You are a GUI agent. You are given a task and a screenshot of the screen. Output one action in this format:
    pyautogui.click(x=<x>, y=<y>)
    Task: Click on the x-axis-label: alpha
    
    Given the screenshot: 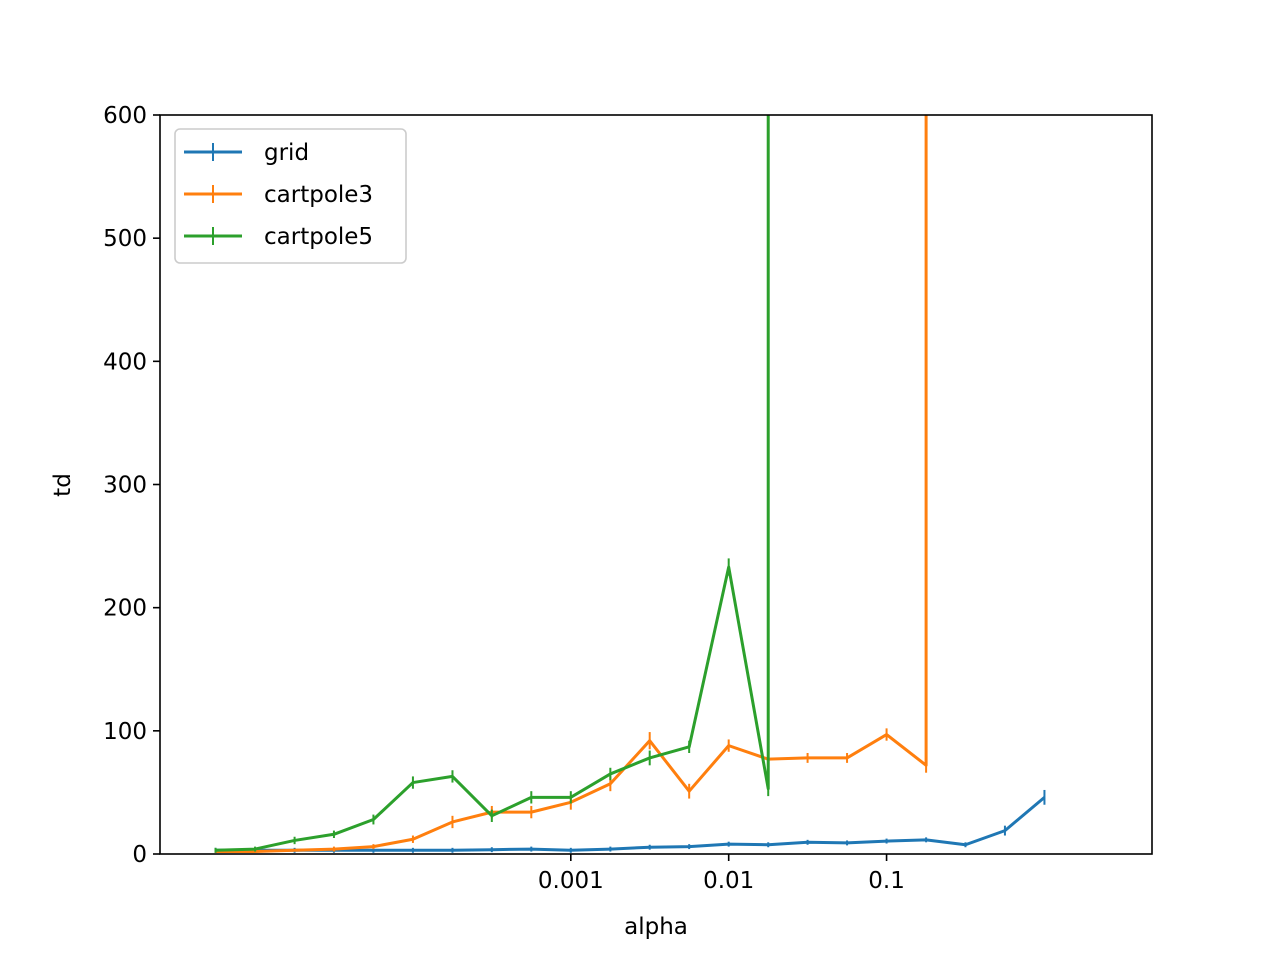 What is the action you would take?
    pyautogui.click(x=656, y=927)
    